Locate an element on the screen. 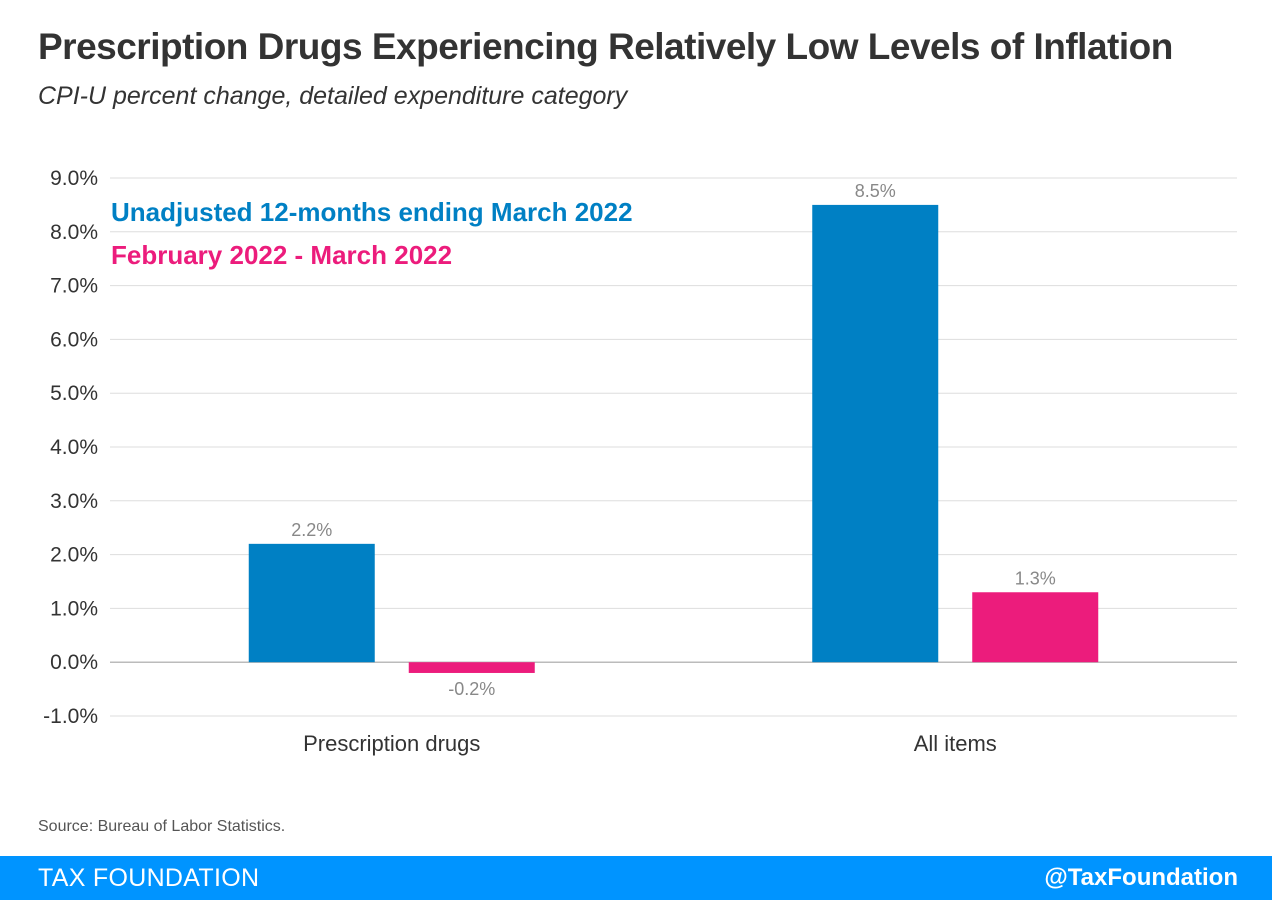 This screenshot has height=900, width=1272. y-tick-label: 8.0% is located at coordinates (74, 232).